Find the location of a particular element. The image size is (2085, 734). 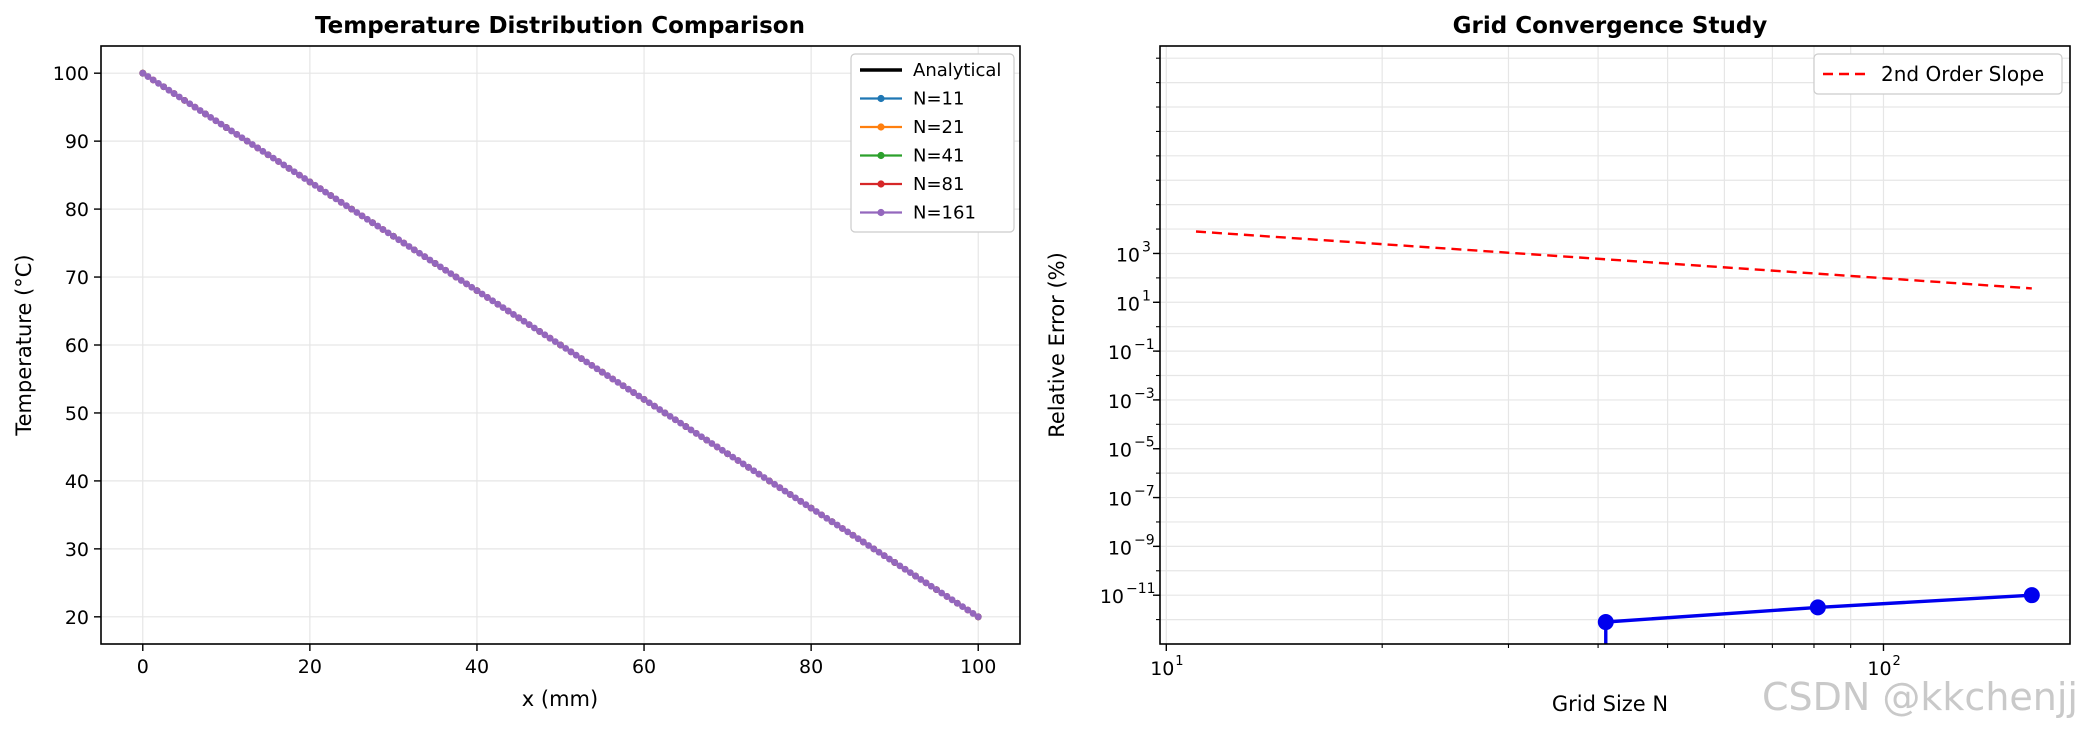

left-legend-label: Analytical is located at coordinates (957, 70).